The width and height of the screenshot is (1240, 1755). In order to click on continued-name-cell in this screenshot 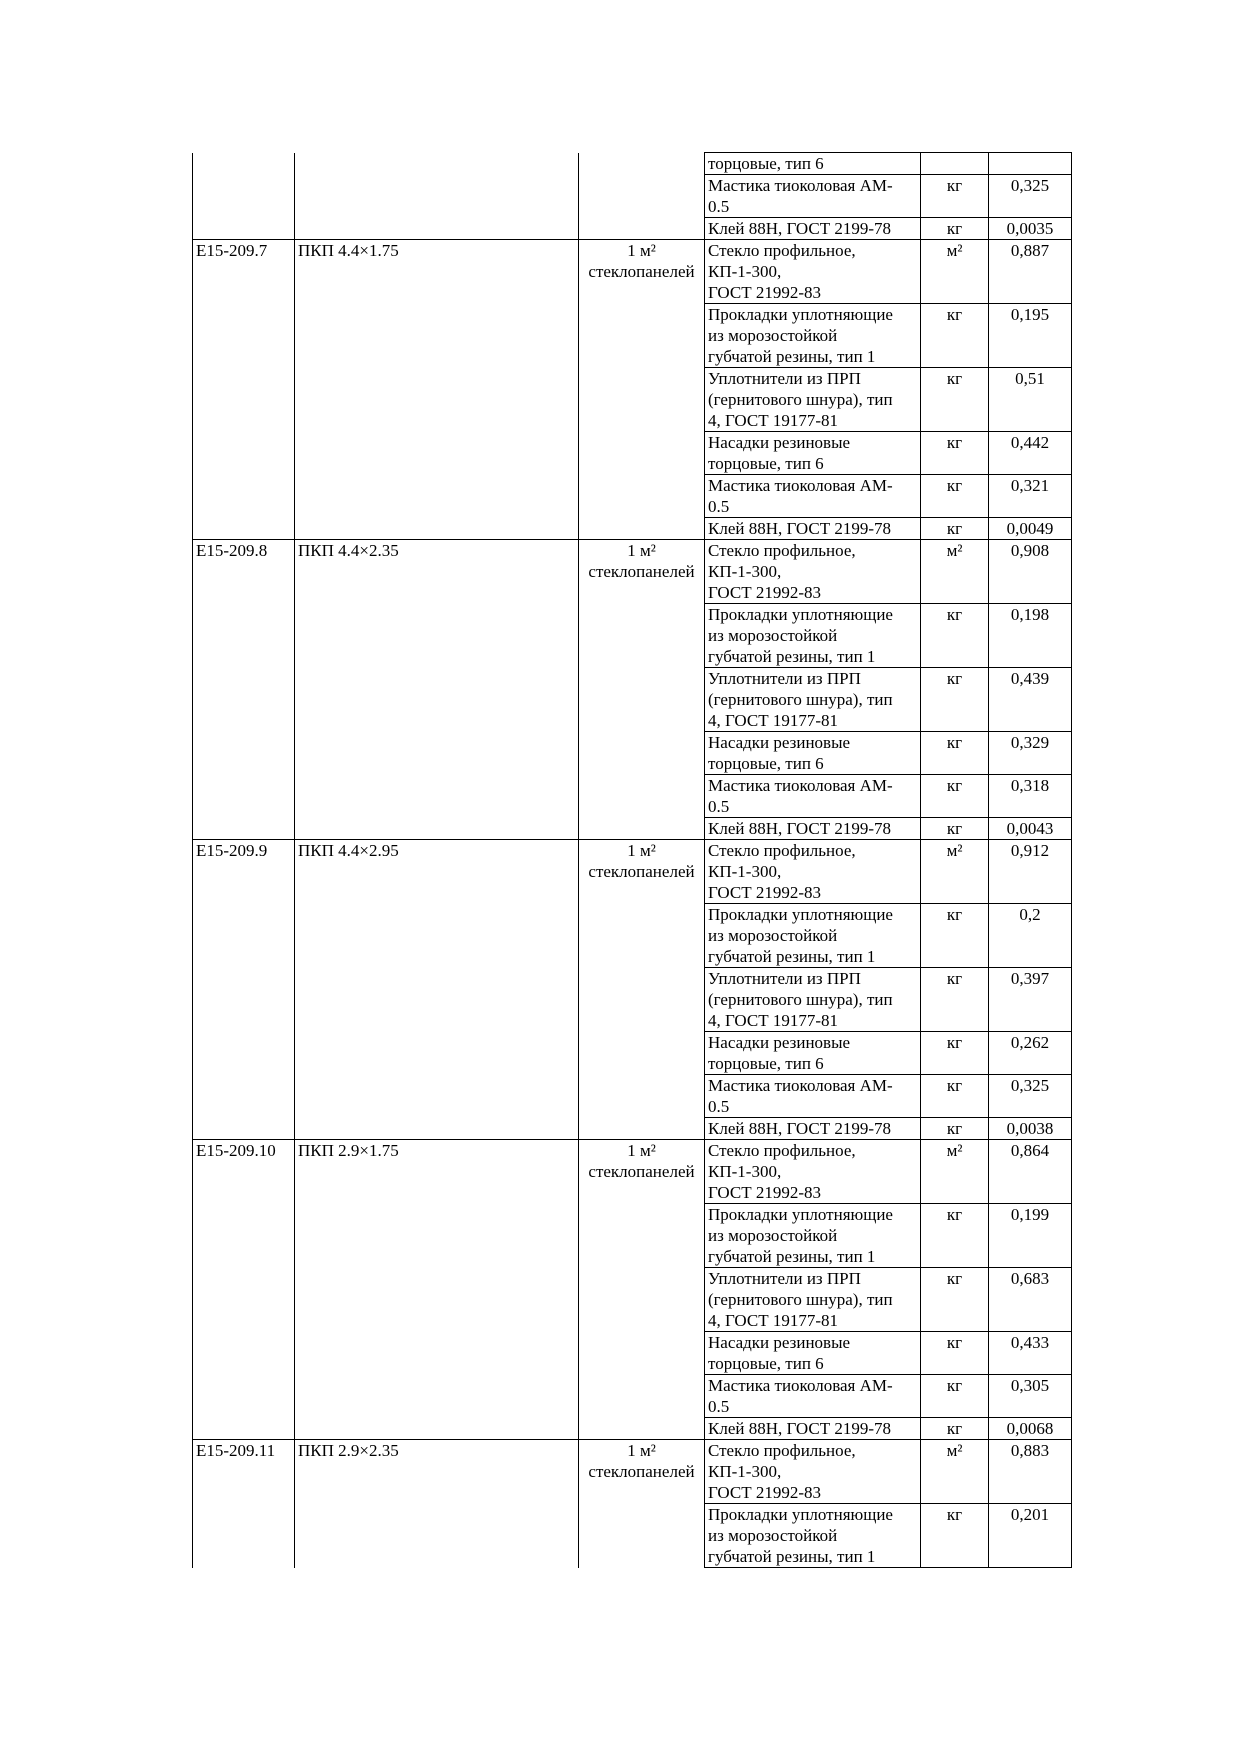, I will do `click(436, 196)`.